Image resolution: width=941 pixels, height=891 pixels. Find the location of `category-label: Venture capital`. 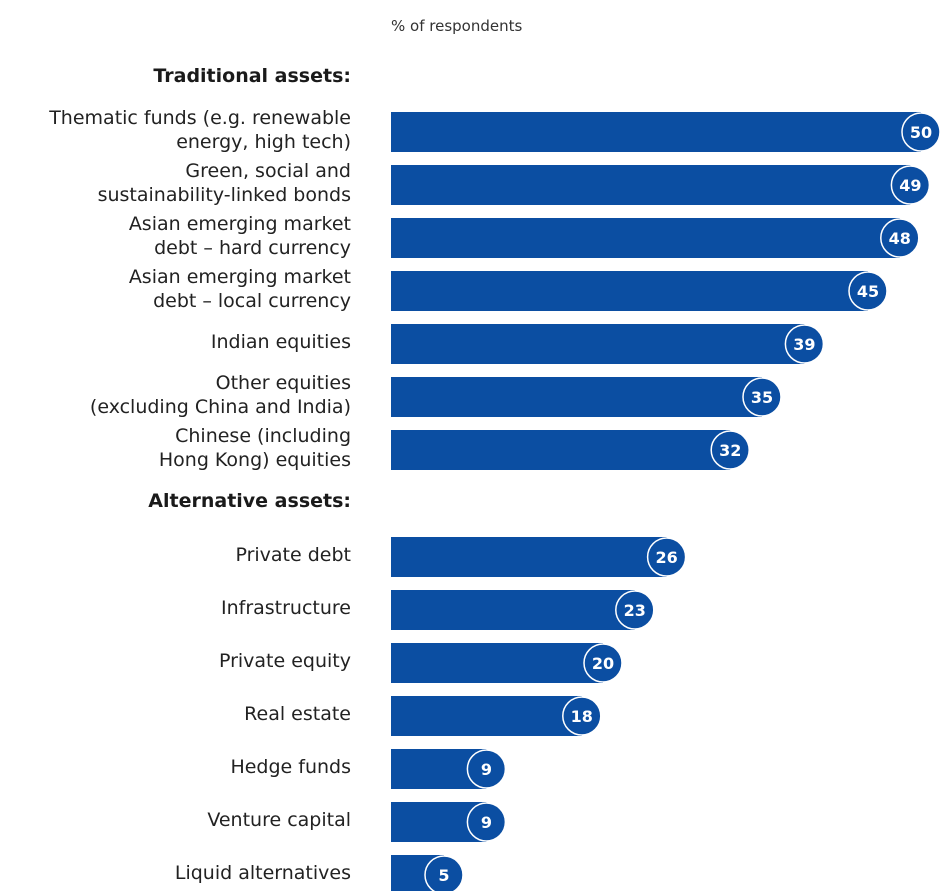

category-label: Venture capital is located at coordinates (279, 820).